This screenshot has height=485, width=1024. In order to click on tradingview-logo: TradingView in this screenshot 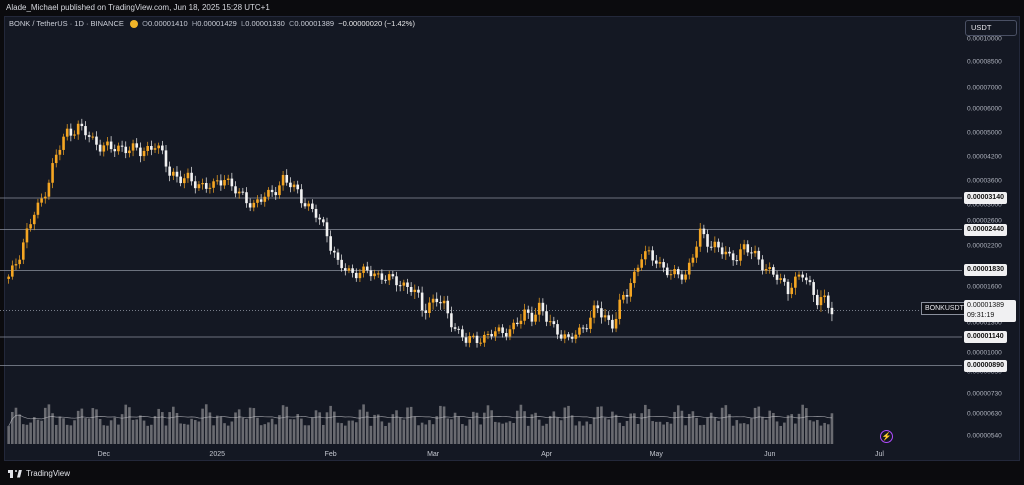, I will do `click(39, 473)`.